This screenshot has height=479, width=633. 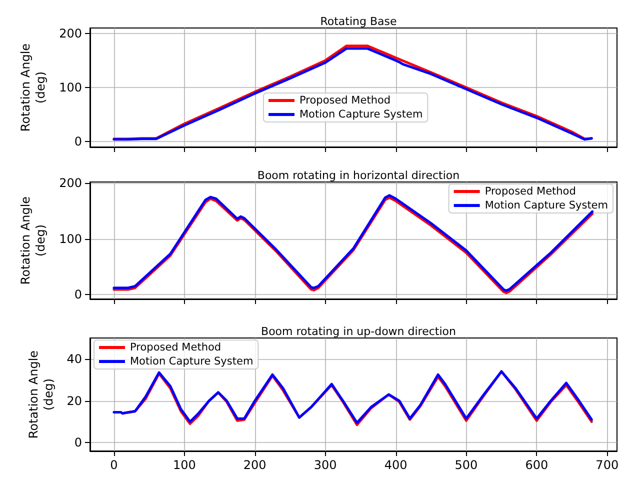 What do you see at coordinates (184, 465) in the screenshot?
I see `x-tick-label: 100` at bounding box center [184, 465].